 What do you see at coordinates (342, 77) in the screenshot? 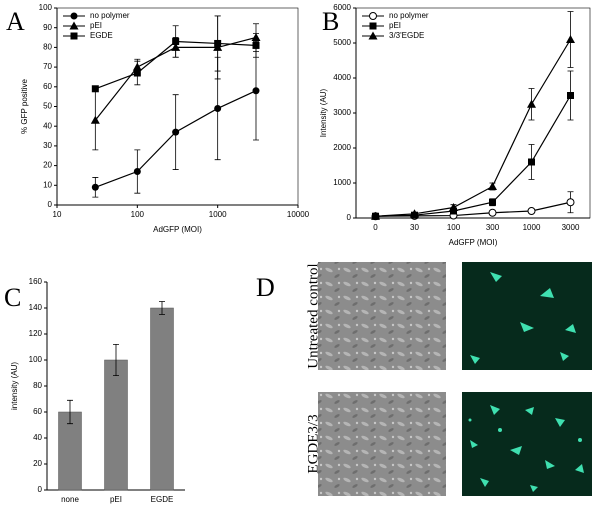
I see `y-tick-label: 4000` at bounding box center [342, 77].